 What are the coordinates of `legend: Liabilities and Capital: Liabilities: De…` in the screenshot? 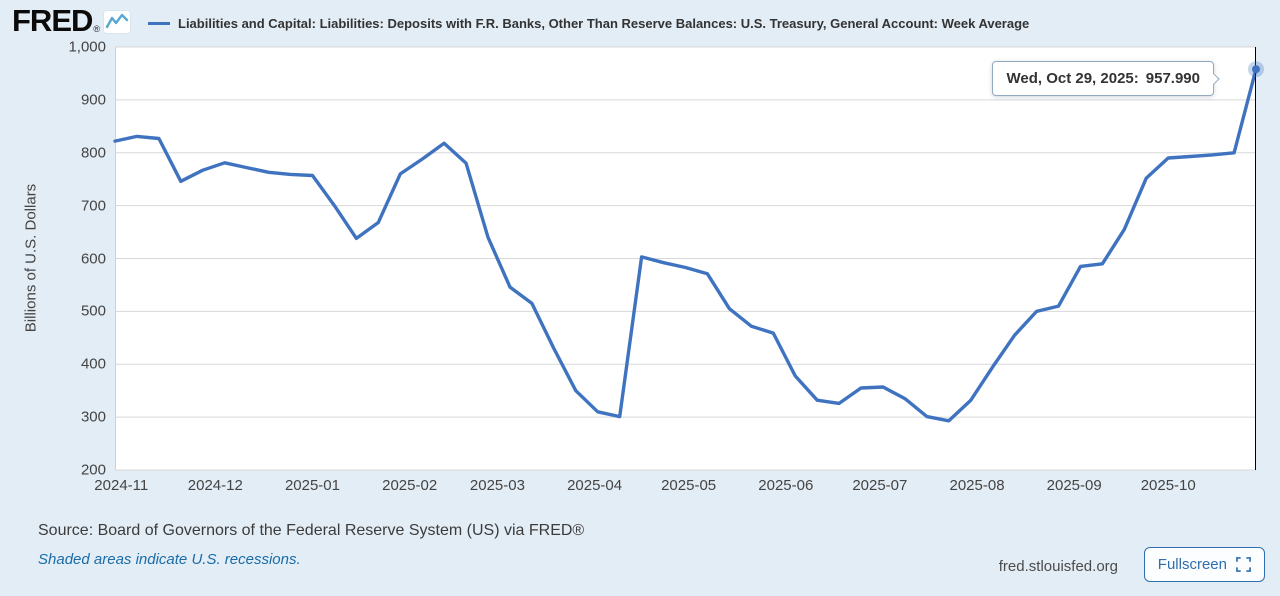 It's located at (588, 23).